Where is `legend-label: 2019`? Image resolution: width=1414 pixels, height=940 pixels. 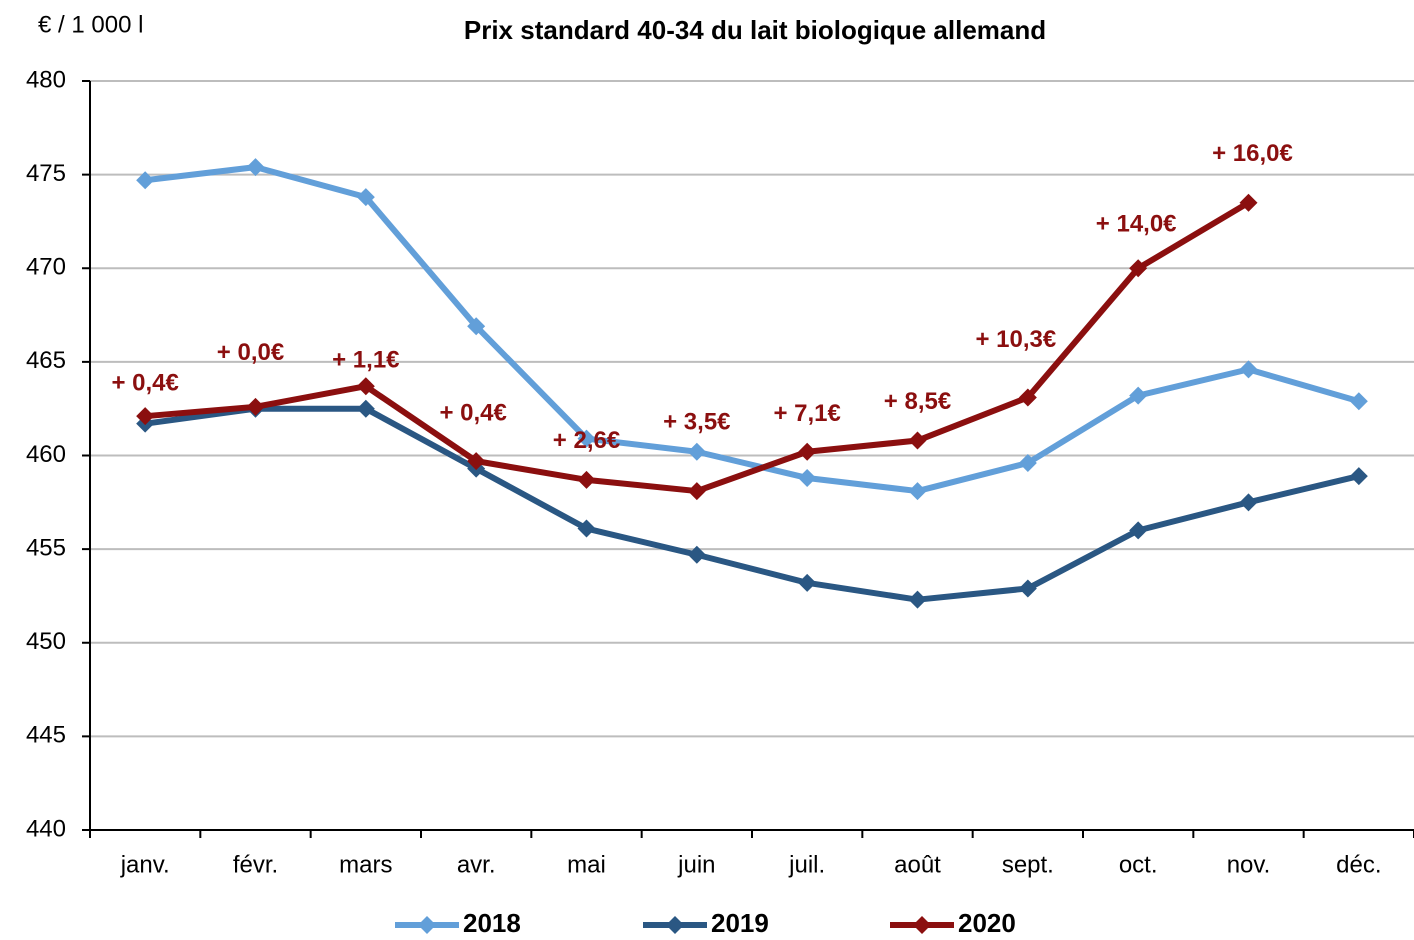 legend-label: 2019 is located at coordinates (740, 923).